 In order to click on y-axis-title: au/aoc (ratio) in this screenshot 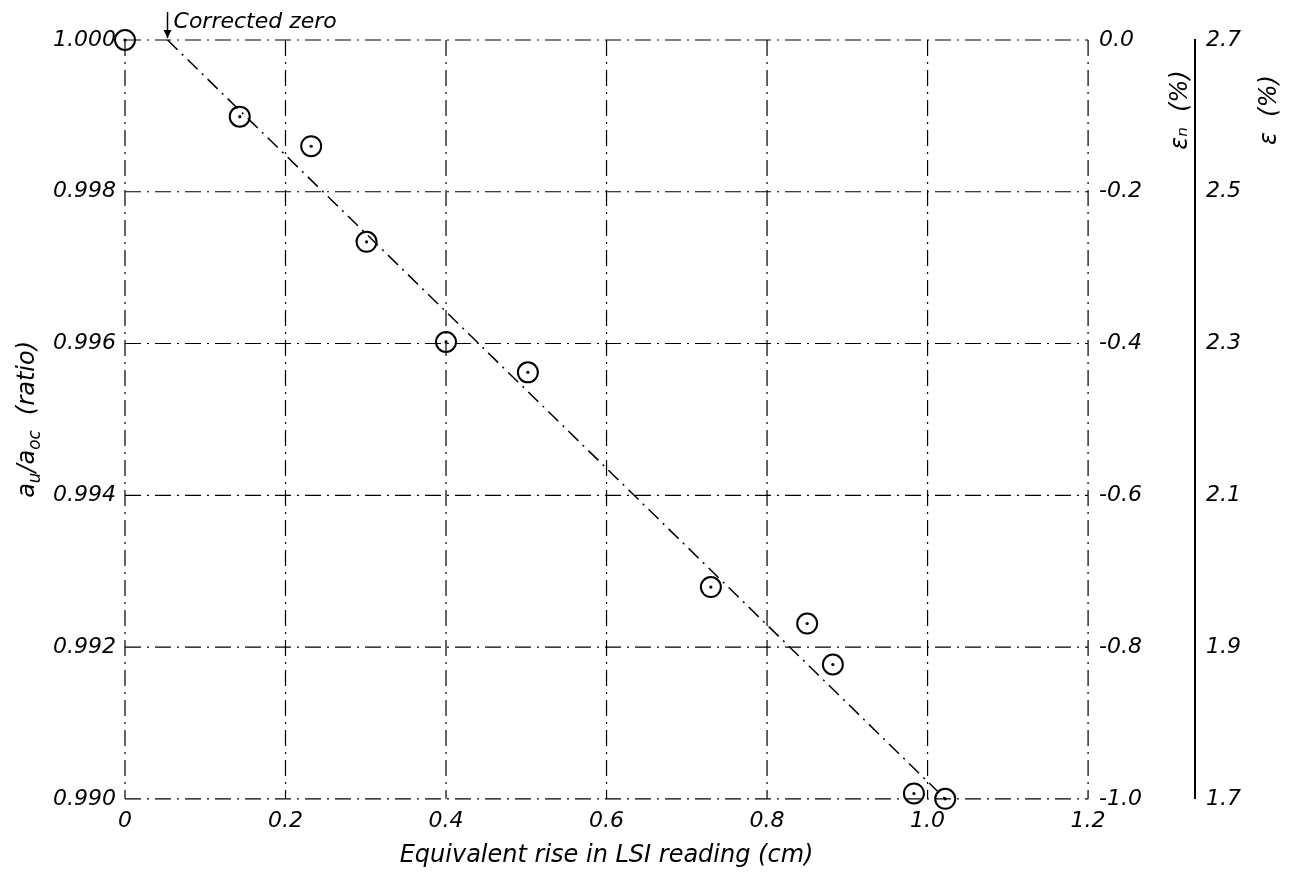, I will do `click(28, 419)`.